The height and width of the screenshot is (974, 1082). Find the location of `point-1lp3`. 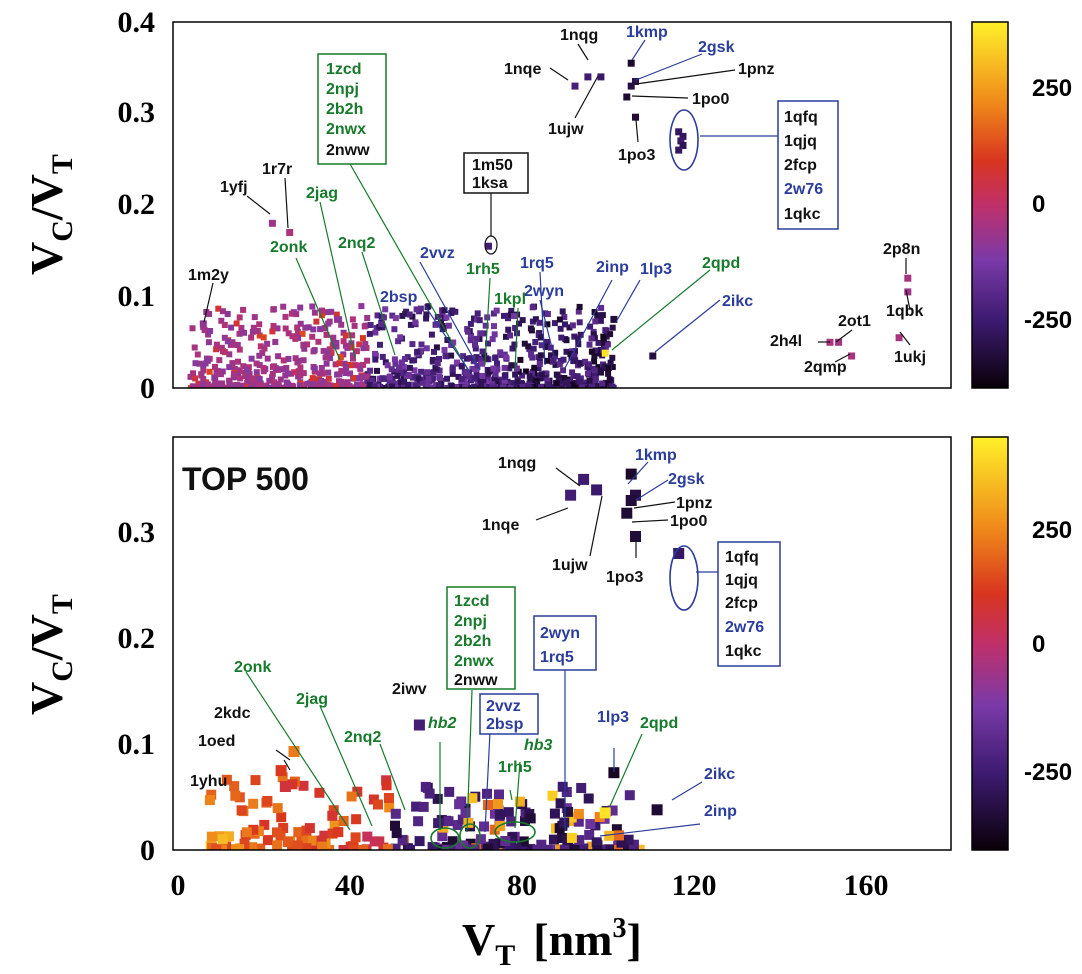

point-1lp3 is located at coordinates (614, 773).